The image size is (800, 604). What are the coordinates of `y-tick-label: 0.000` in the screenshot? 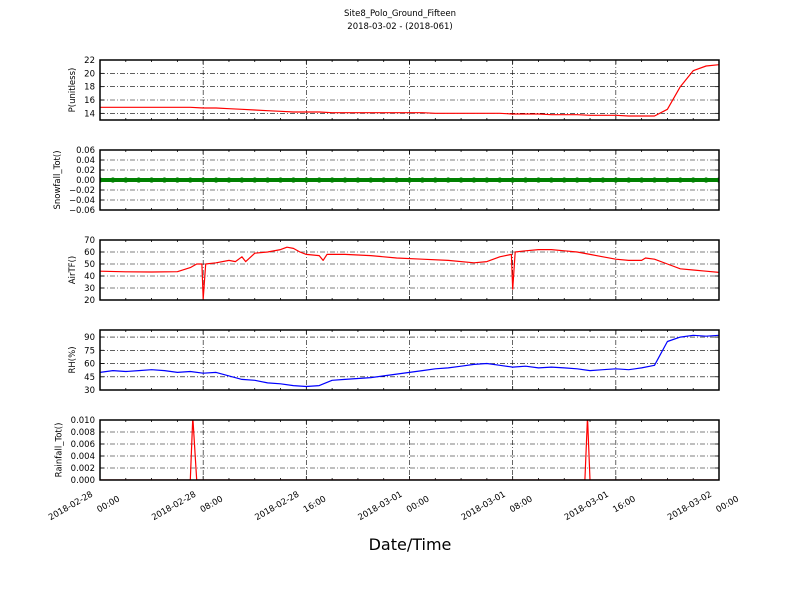 It's located at (83, 481).